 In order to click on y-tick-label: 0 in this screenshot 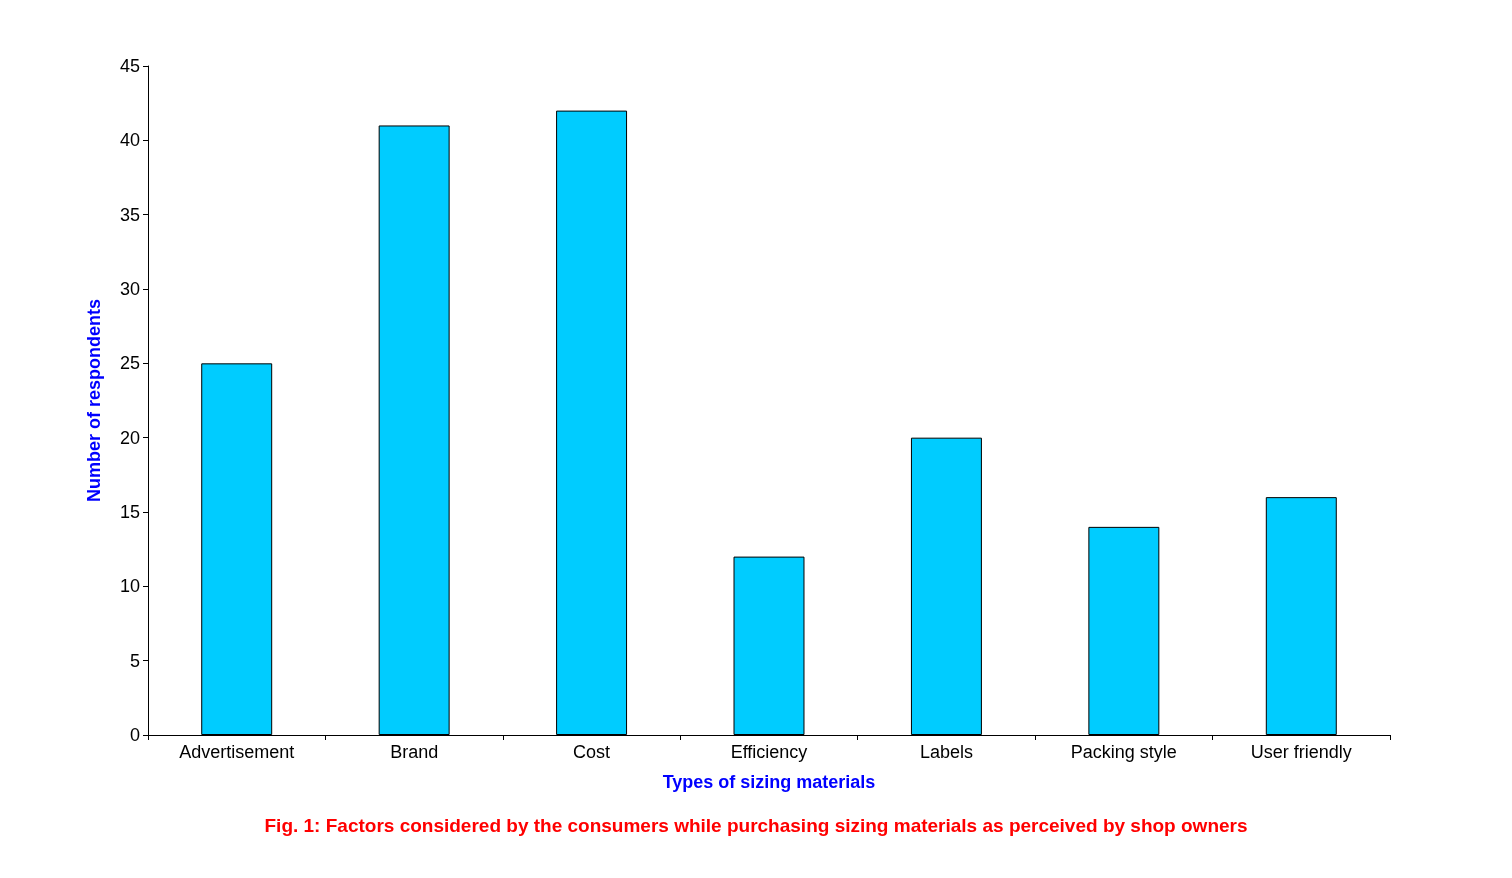, I will do `click(134, 735)`.